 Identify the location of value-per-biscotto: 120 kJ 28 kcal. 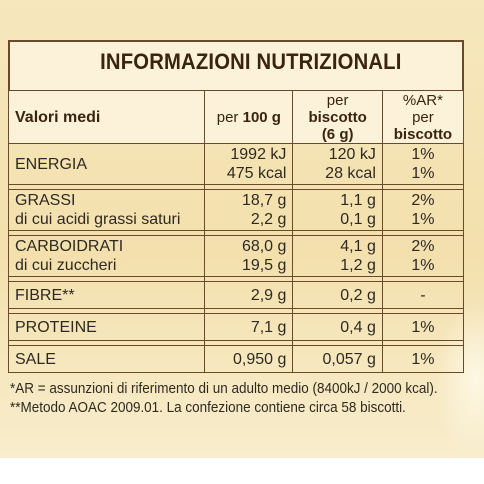
(337, 164).